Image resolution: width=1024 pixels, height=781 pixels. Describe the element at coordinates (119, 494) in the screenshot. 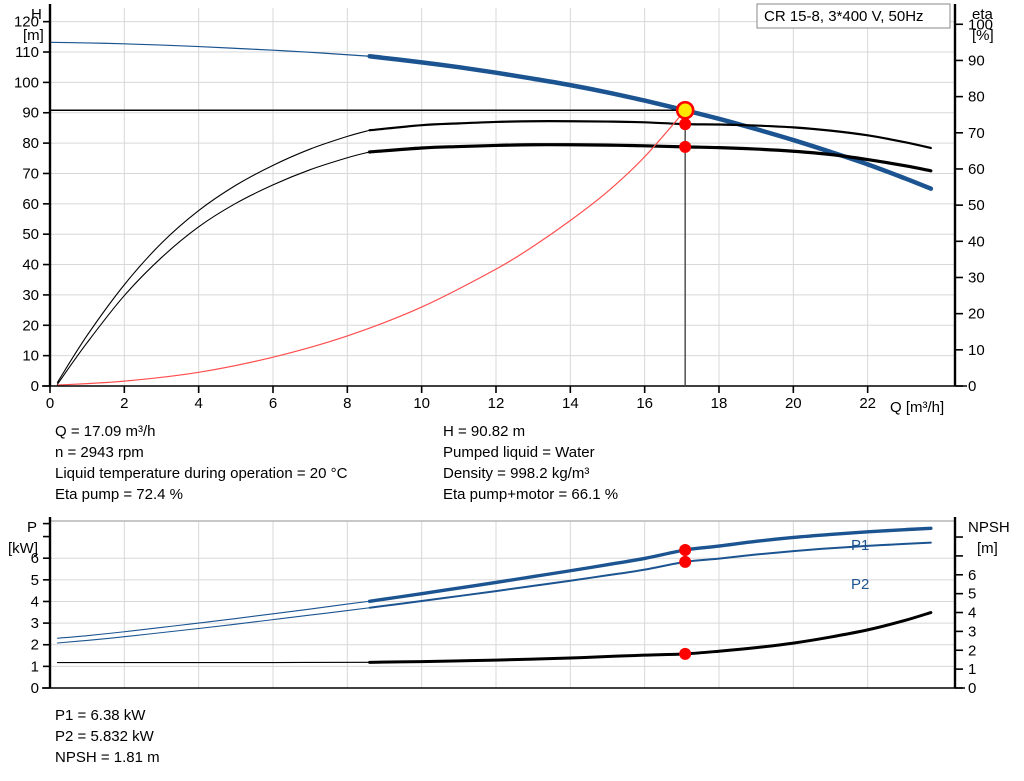

I see `info-eta-pump: Eta pump = 72.4 %` at that location.